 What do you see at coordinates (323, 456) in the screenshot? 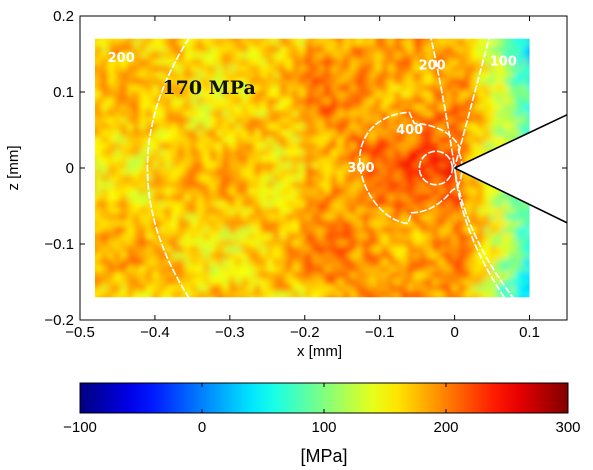
I see `colorbar-label: [MPa]` at bounding box center [323, 456].